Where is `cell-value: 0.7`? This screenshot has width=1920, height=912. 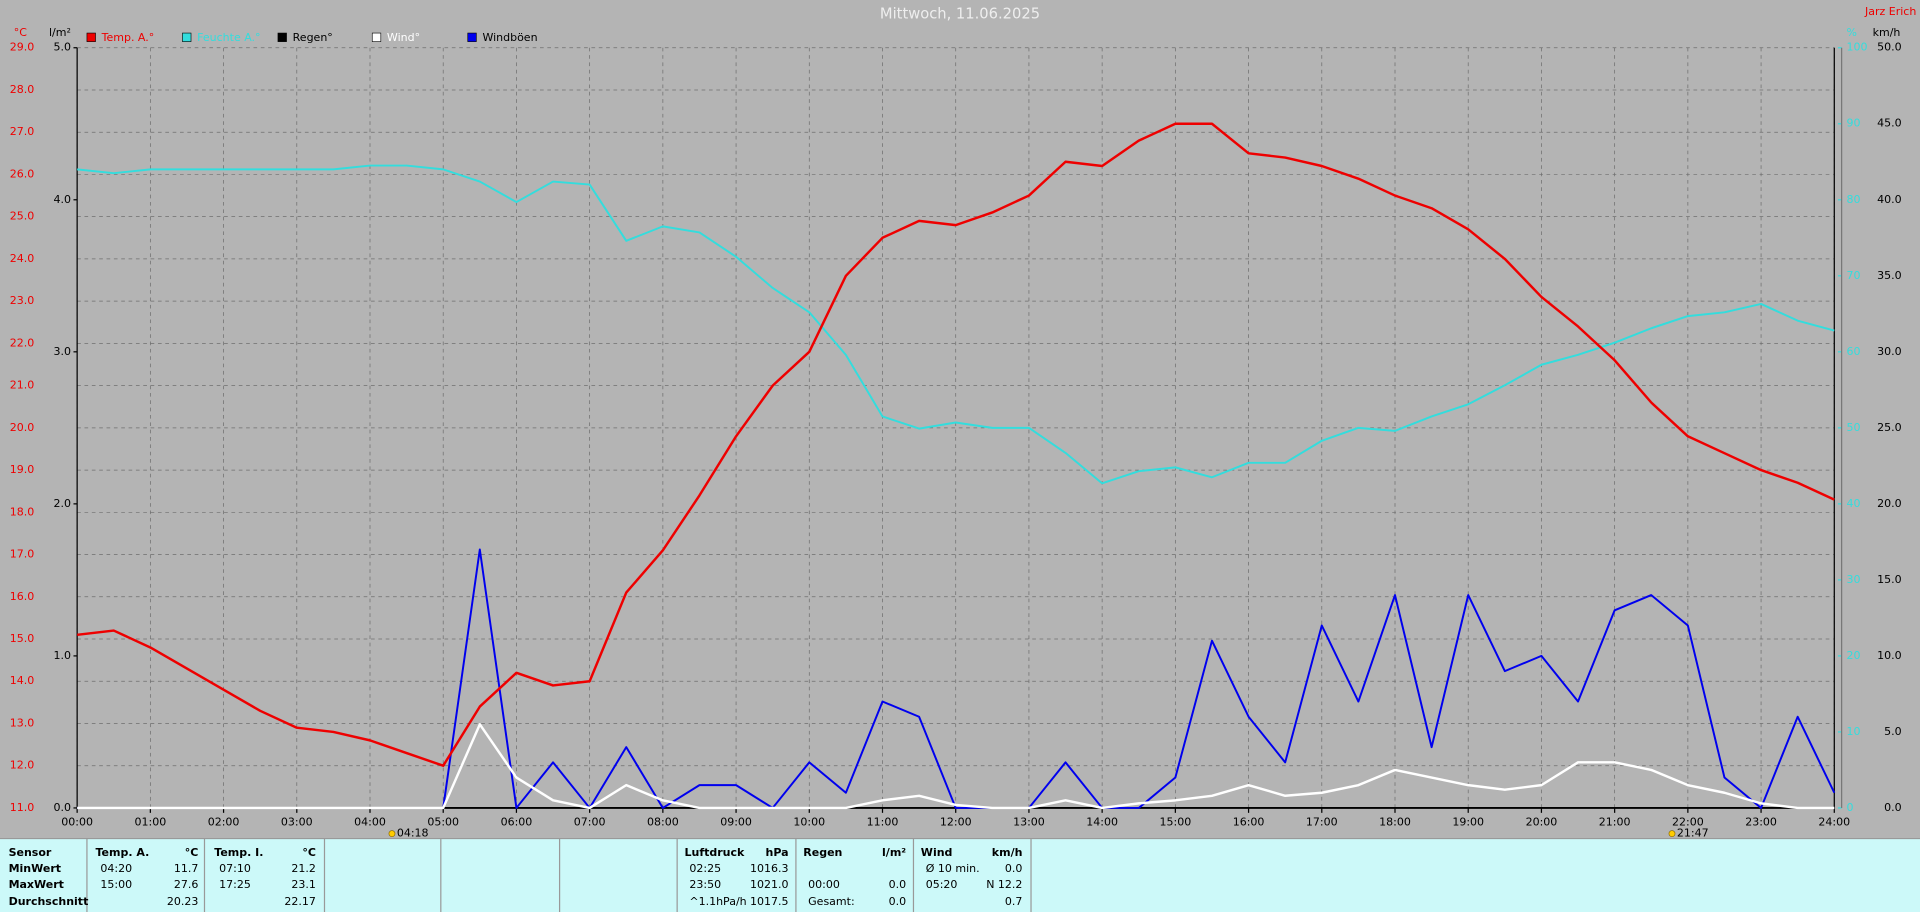 cell-value: 0.7 is located at coordinates (1014, 901).